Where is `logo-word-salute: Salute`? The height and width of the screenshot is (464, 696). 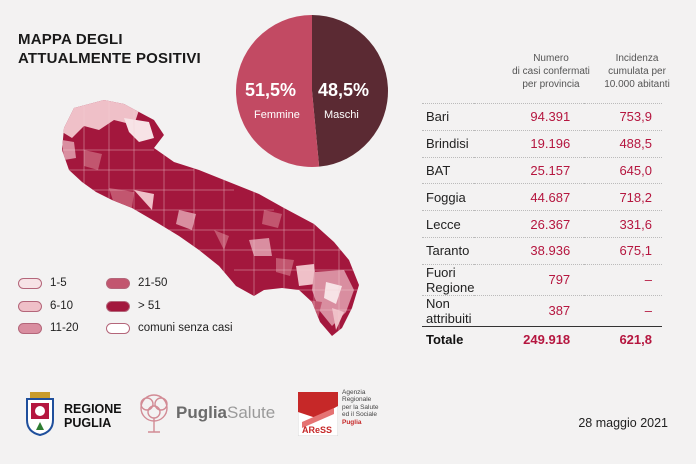 logo-word-salute: Salute is located at coordinates (251, 412).